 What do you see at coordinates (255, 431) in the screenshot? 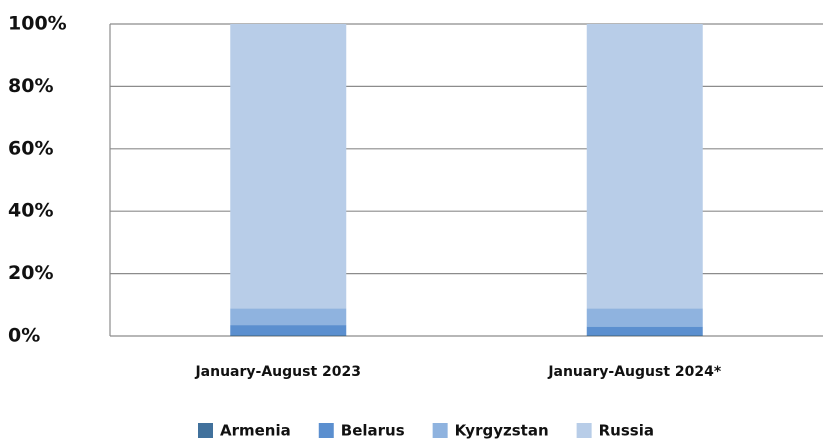
I see `legend-label: Armenia` at bounding box center [255, 431].